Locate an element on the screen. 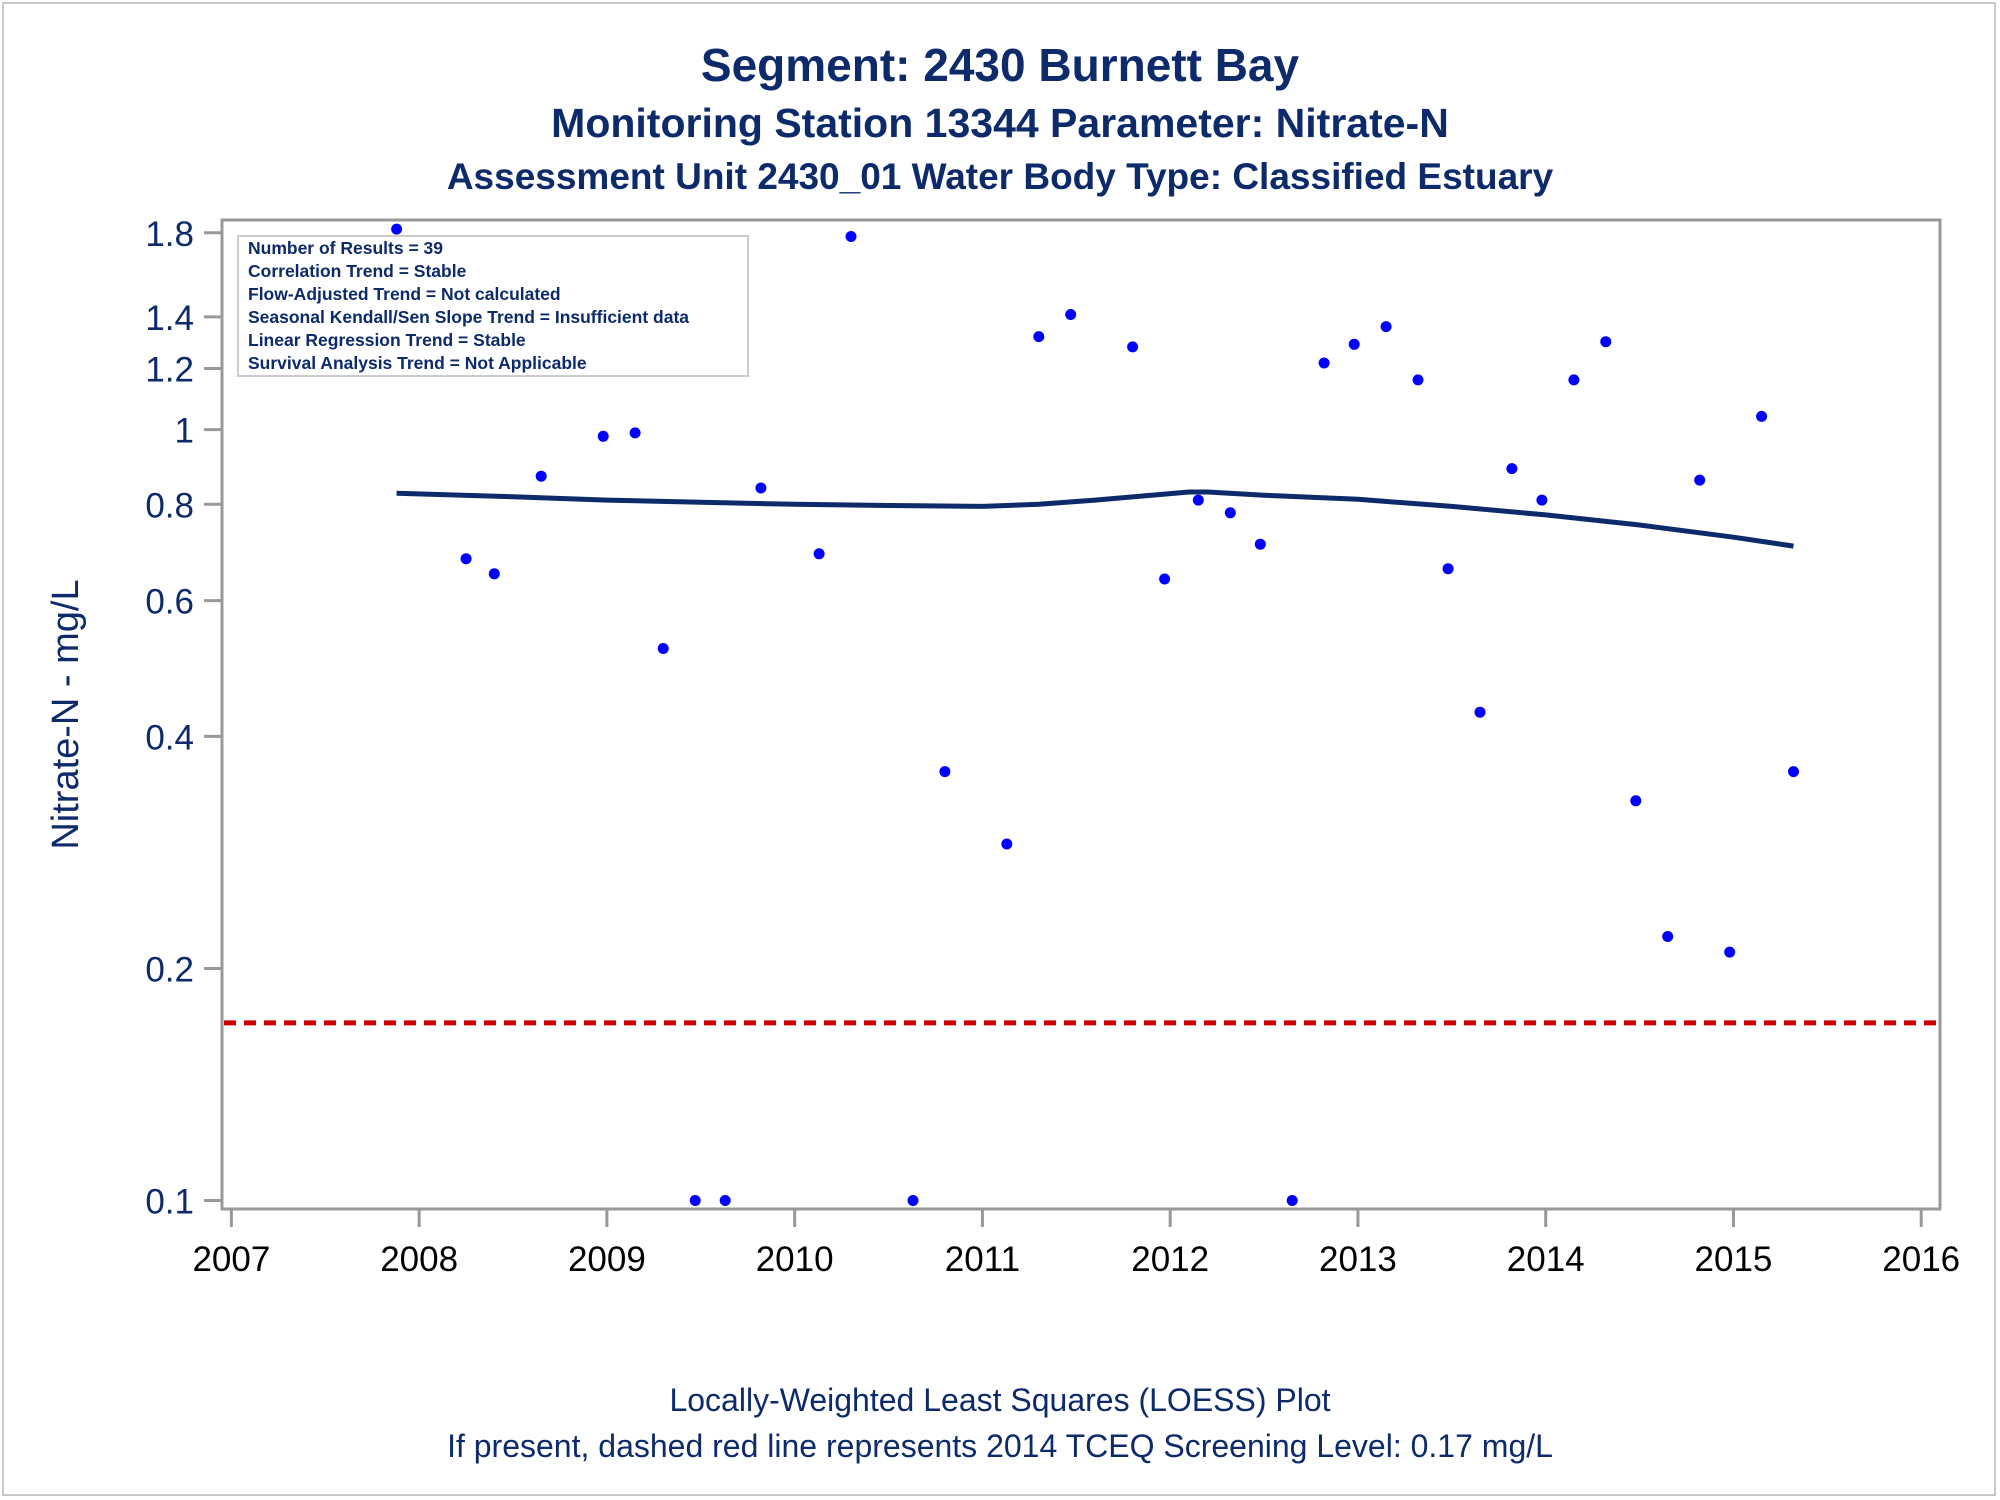 The height and width of the screenshot is (1500, 2000). y-tick-label: 0.6 is located at coordinates (169, 602).